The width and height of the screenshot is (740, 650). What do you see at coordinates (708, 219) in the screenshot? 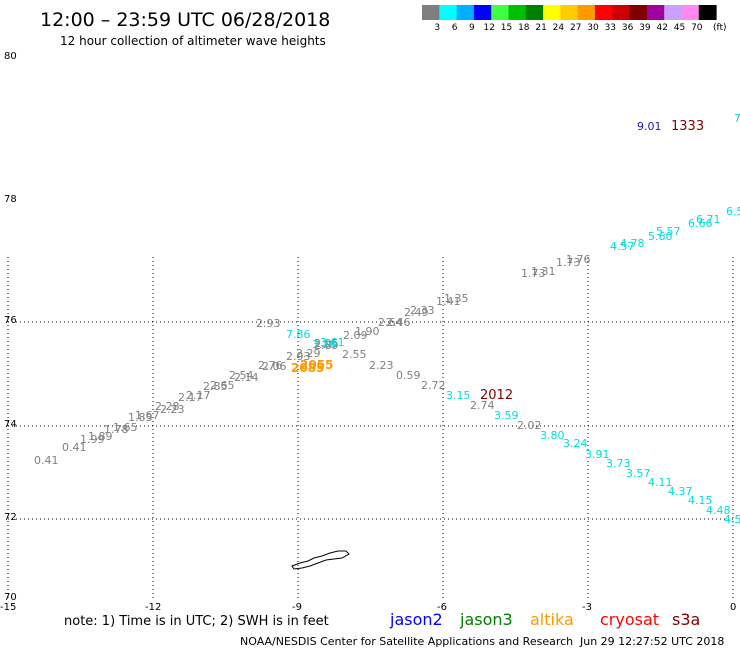
I see `wave-height-value: 6.71` at bounding box center [708, 219].